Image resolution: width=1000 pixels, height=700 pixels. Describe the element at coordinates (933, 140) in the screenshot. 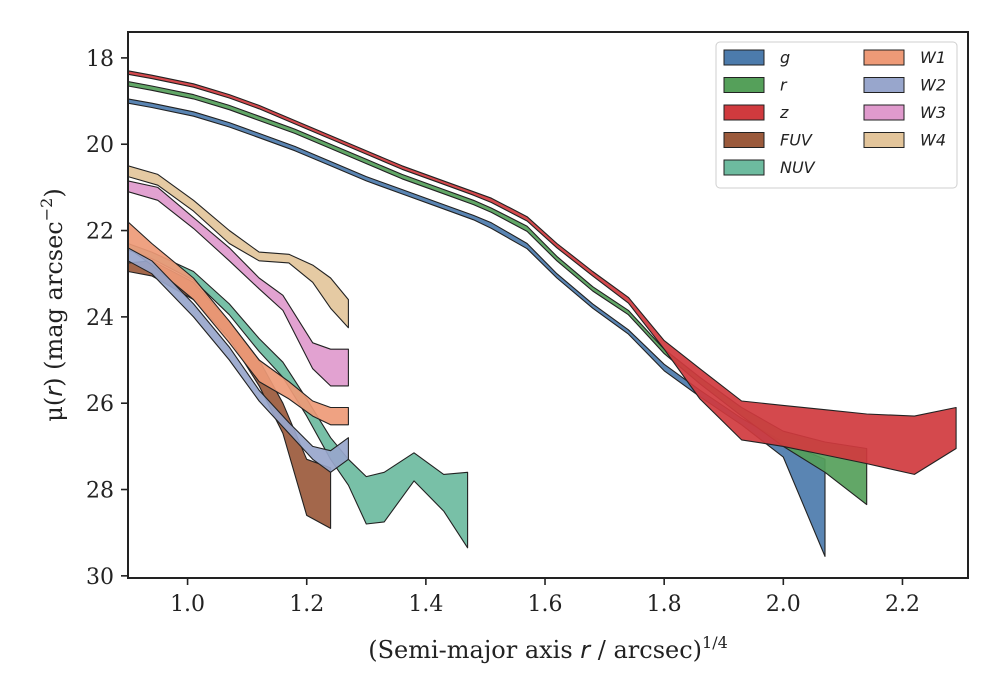

I see `legend-label-w4: W4` at that location.